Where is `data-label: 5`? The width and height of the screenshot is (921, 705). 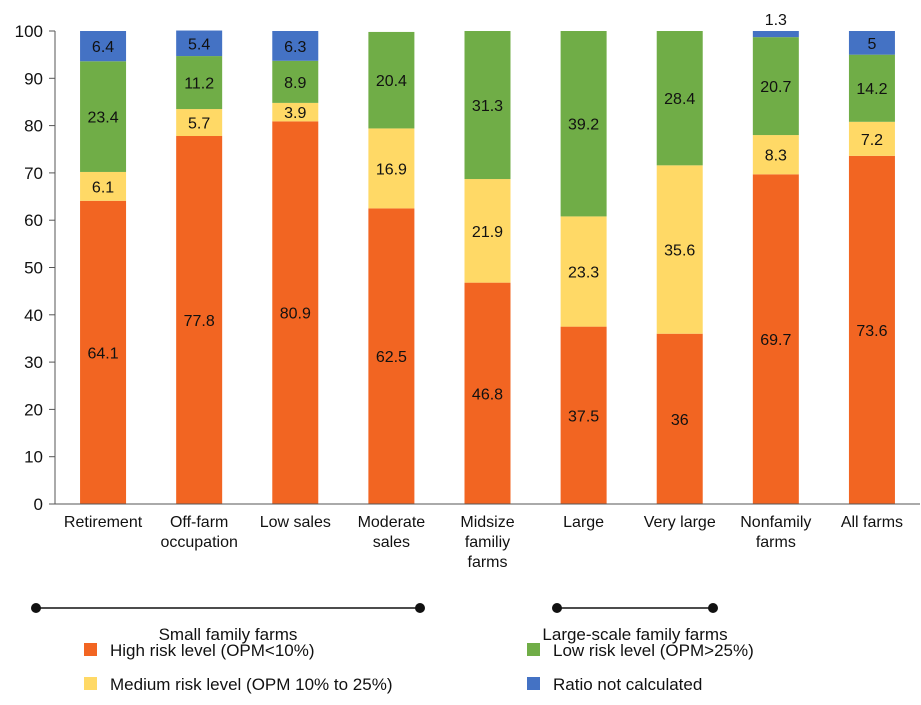 data-label: 5 is located at coordinates (871, 44).